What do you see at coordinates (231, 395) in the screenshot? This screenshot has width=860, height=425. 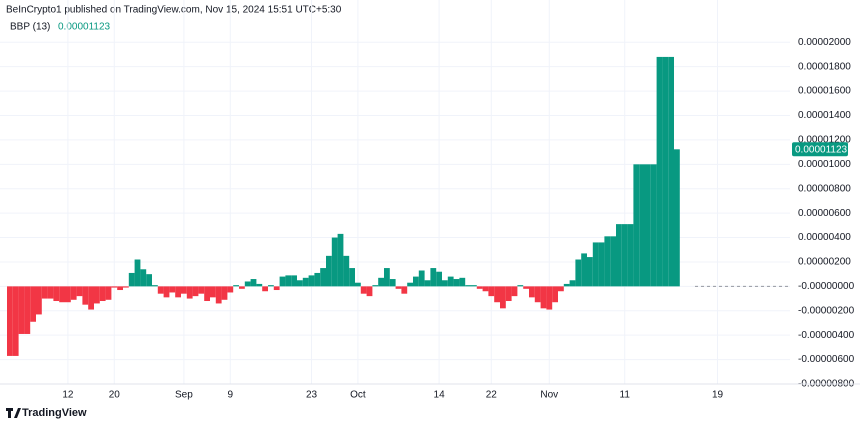 I see `x-tick-label: 9` at bounding box center [231, 395].